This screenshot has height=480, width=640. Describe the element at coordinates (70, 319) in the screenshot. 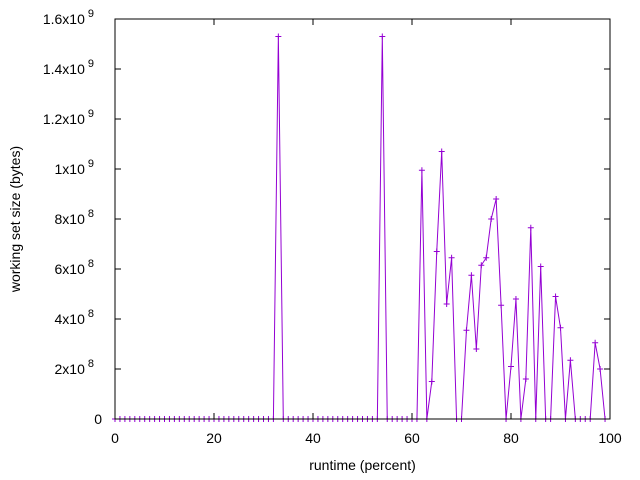

I see `y-tick-label-base: 4x10` at that location.